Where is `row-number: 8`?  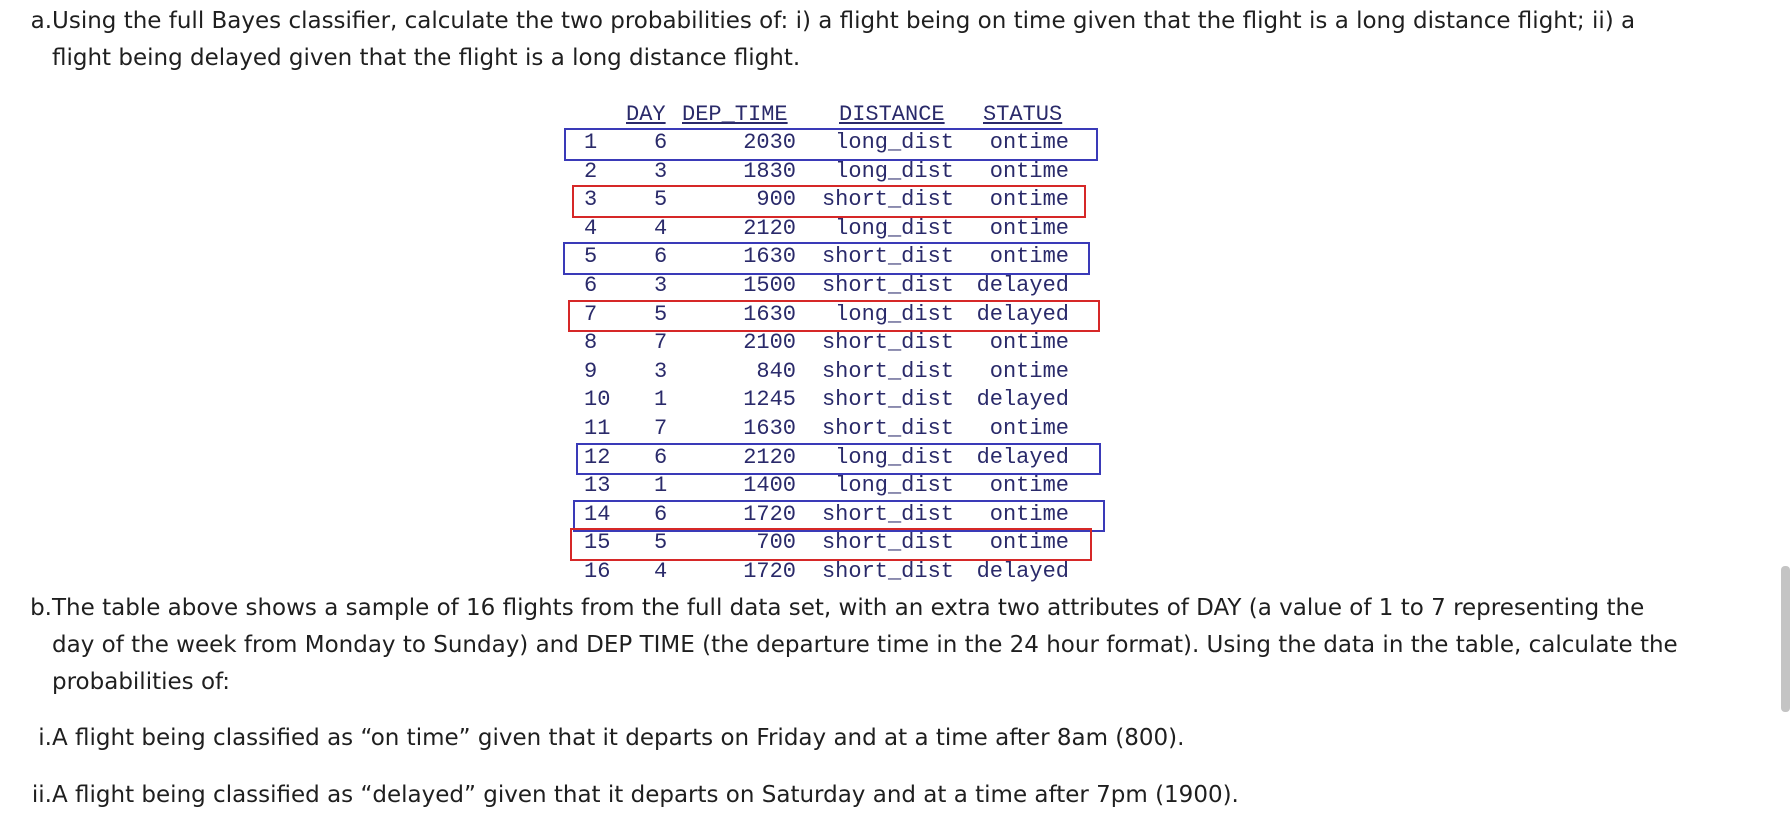
row-number: 8 is located at coordinates (591, 343).